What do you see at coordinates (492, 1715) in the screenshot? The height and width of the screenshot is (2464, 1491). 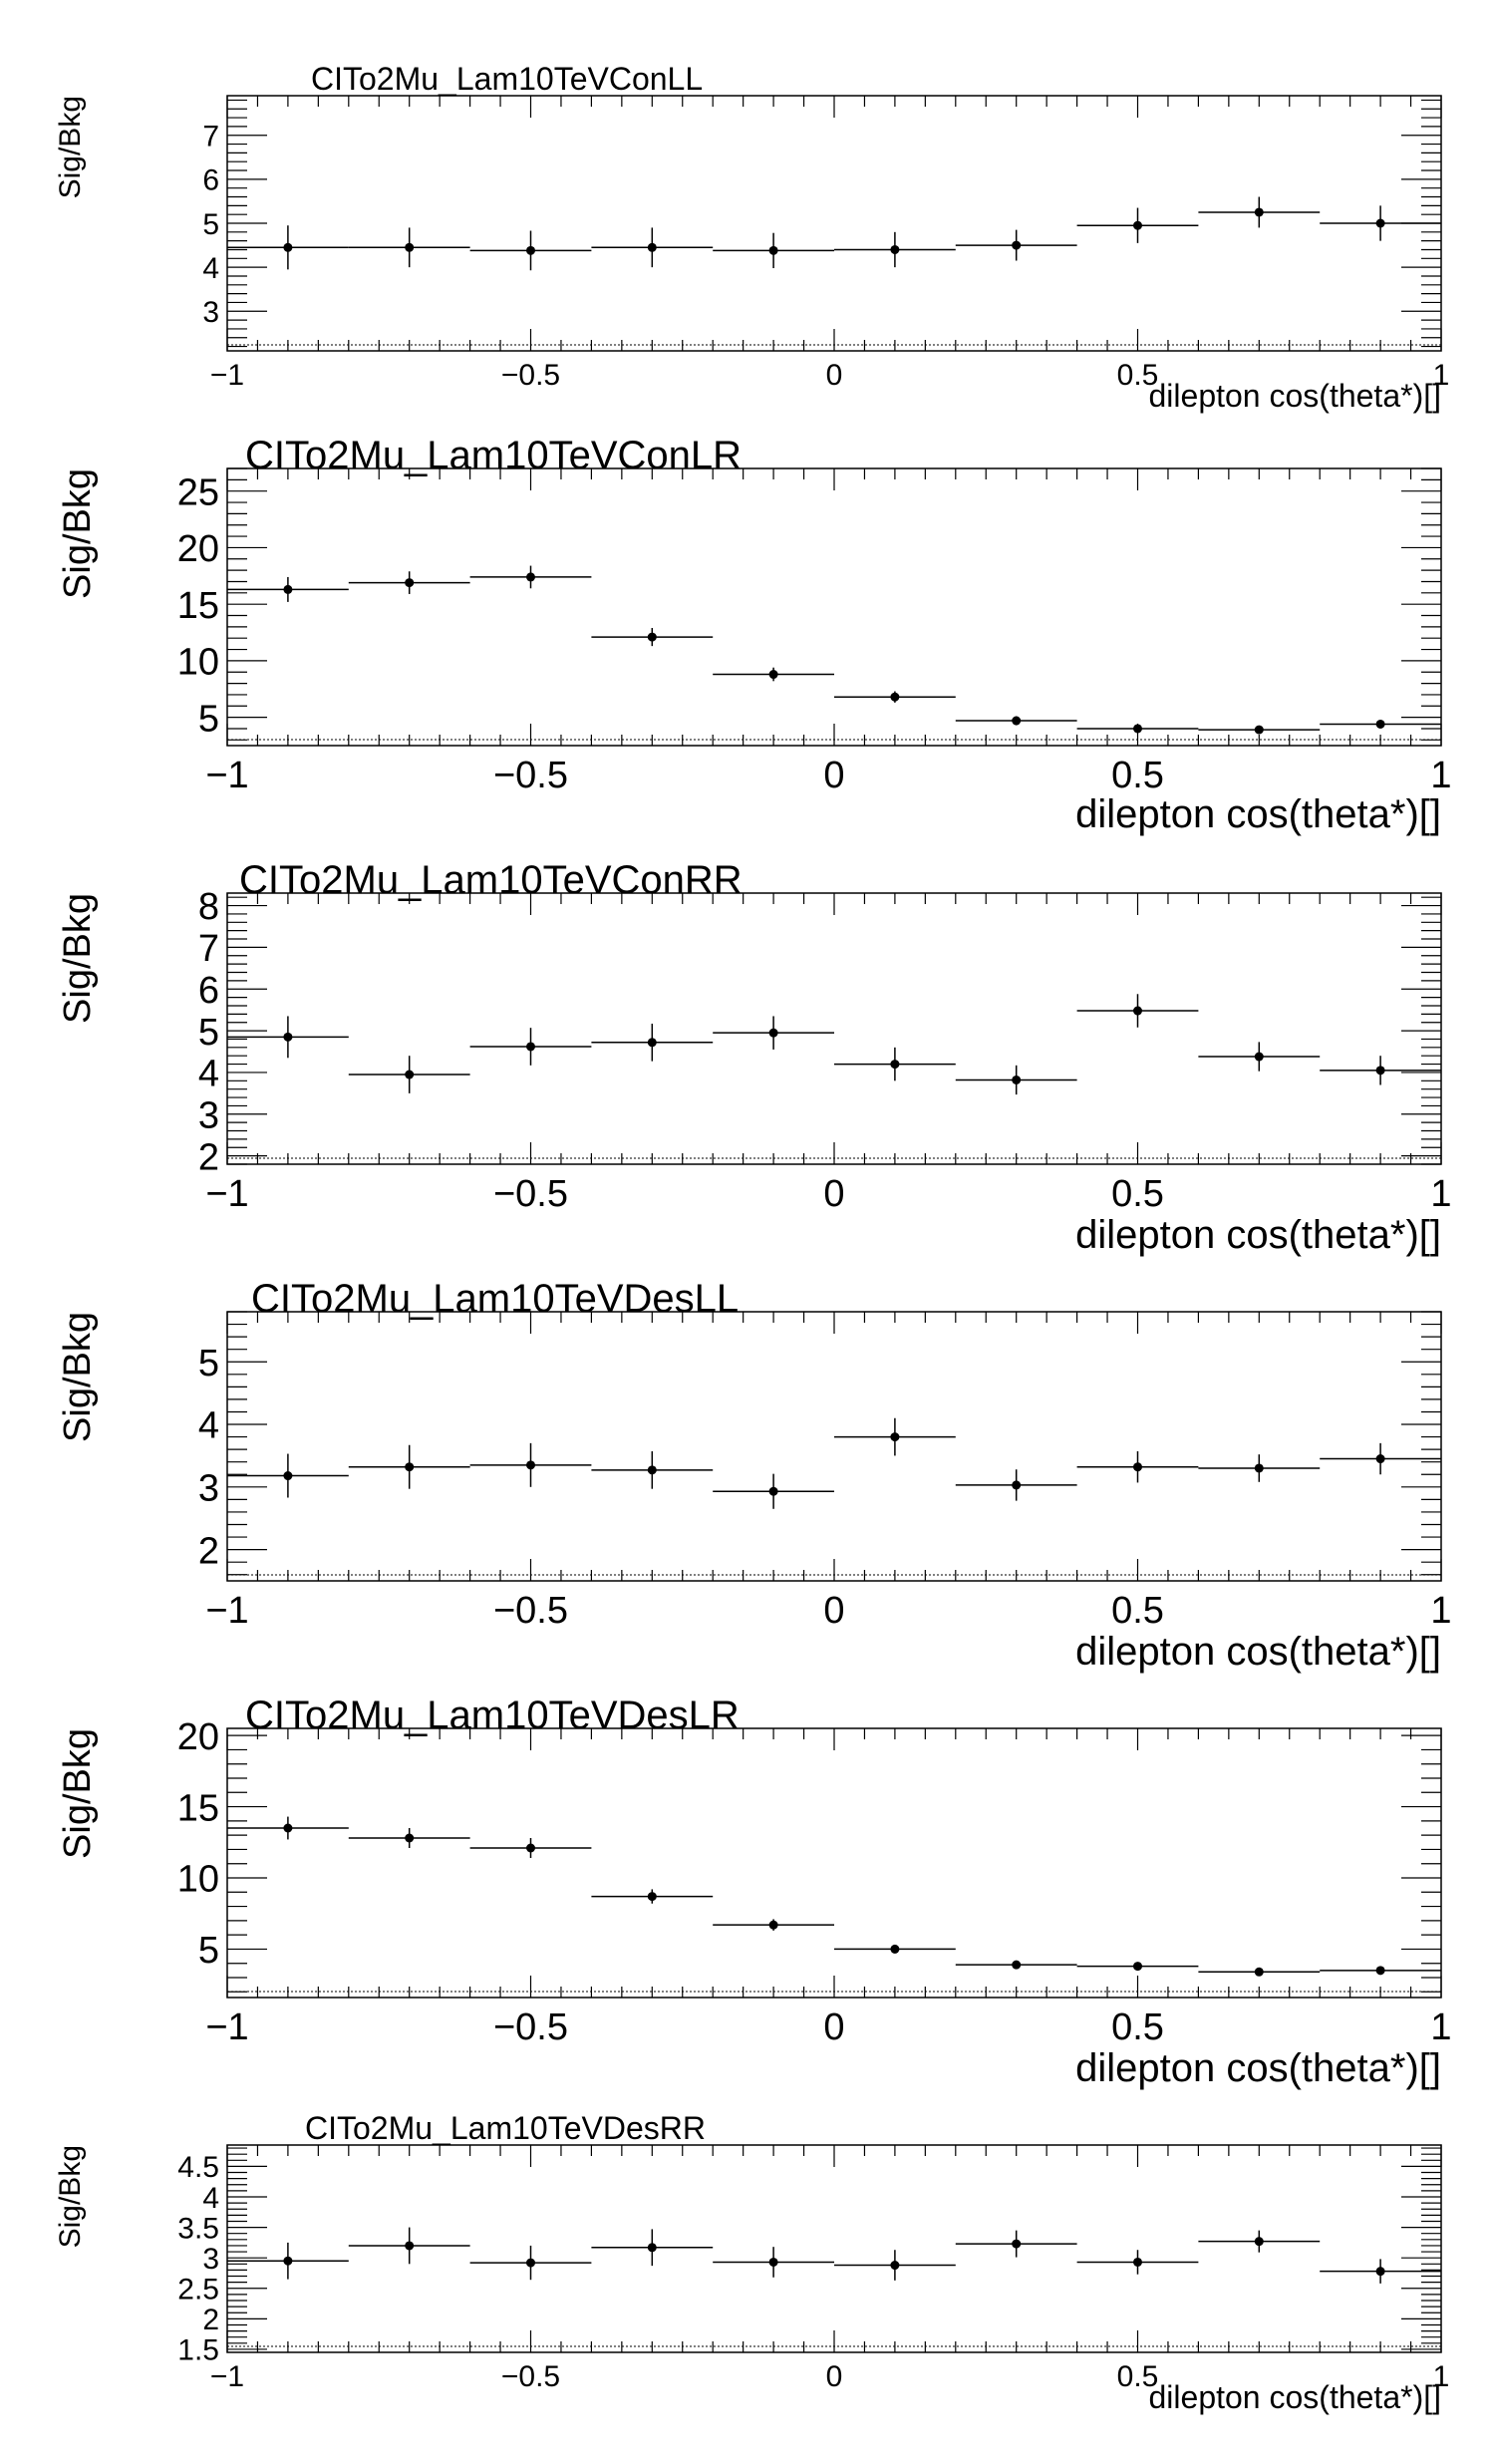 I see `chart-title: CITo2Mu_Lam10TeVDesLR` at bounding box center [492, 1715].